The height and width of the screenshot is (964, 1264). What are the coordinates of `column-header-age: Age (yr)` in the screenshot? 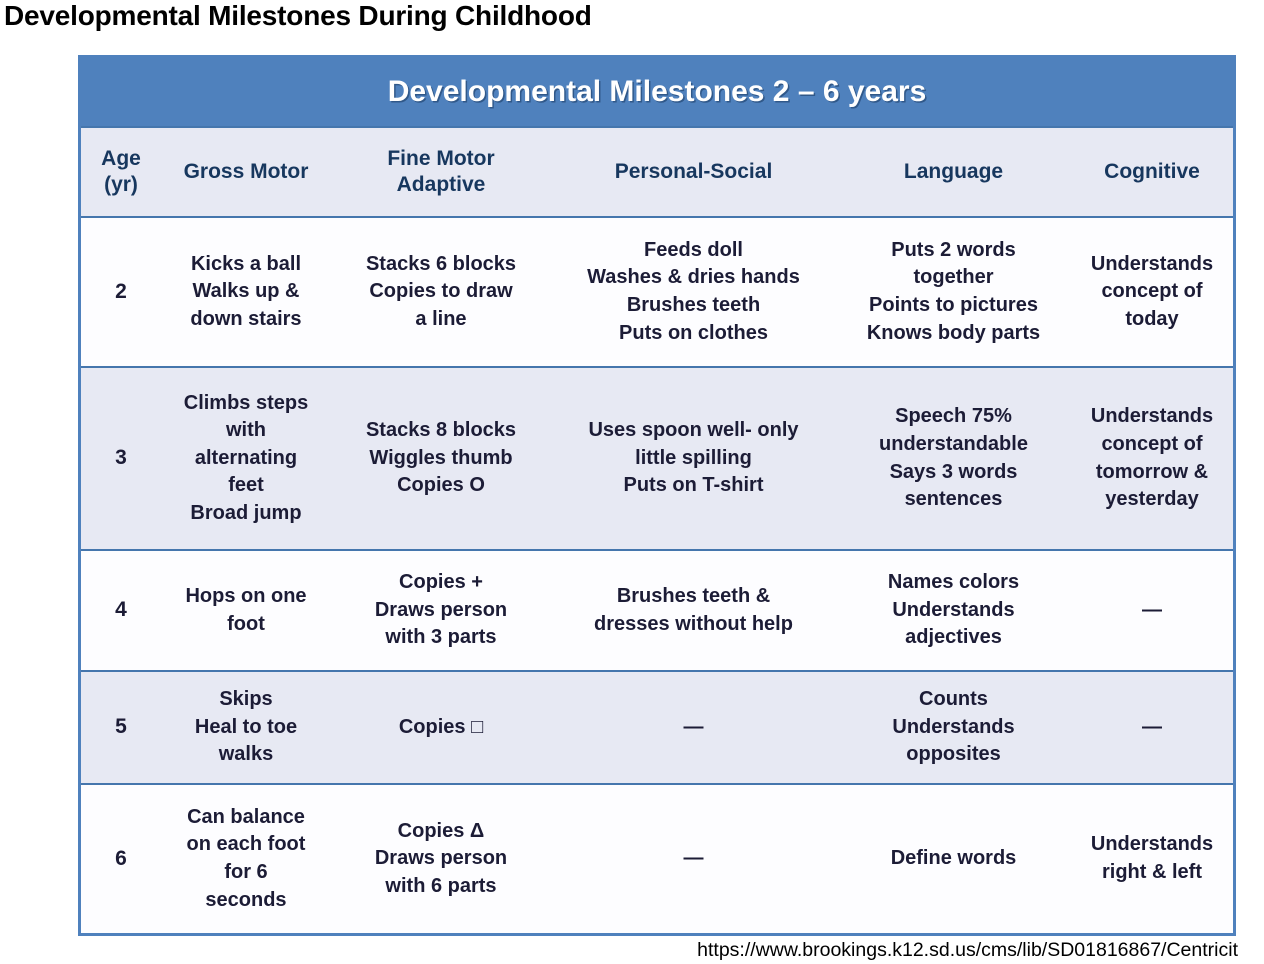 It's located at (121, 171).